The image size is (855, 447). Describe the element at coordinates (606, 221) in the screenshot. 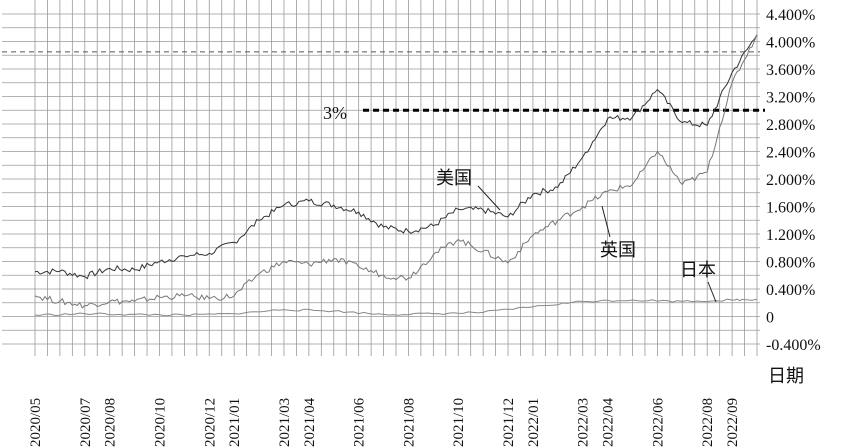

I see `pointer-uk` at that location.